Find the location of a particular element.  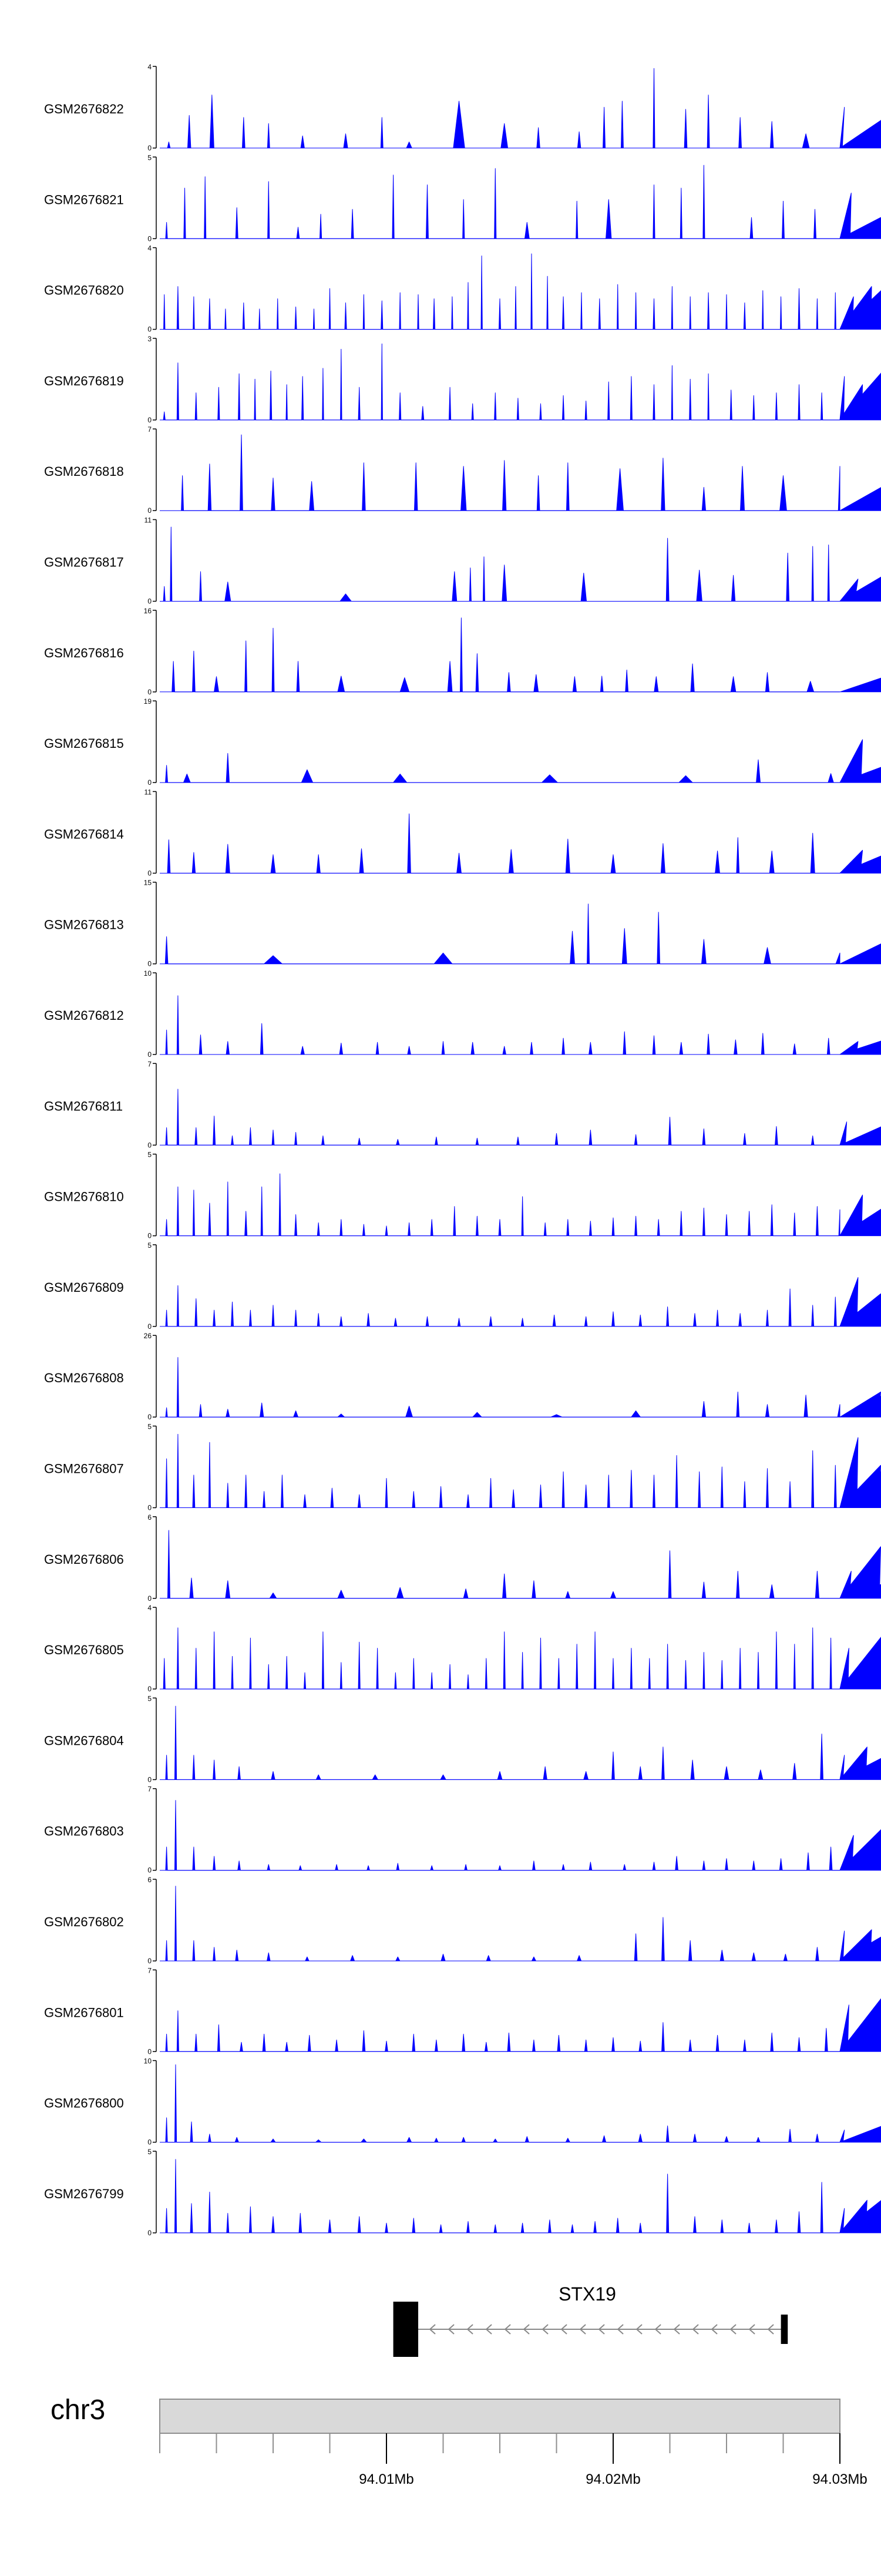

gene-exon-left is located at coordinates (406, 2329).